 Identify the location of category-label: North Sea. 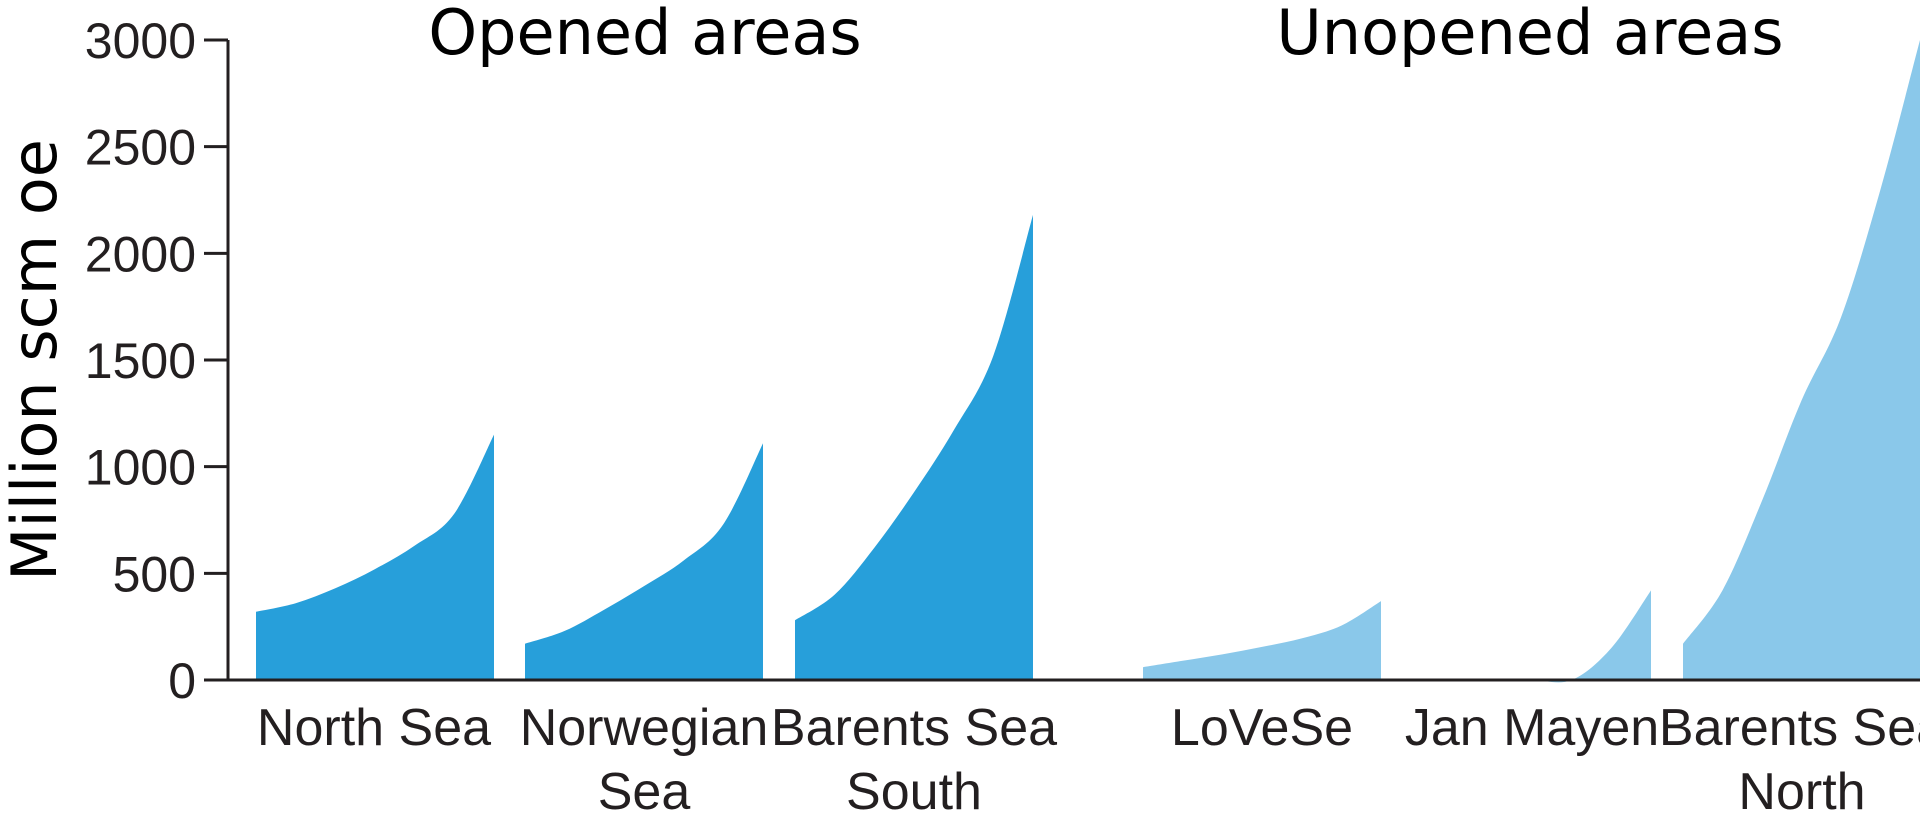
(374, 728).